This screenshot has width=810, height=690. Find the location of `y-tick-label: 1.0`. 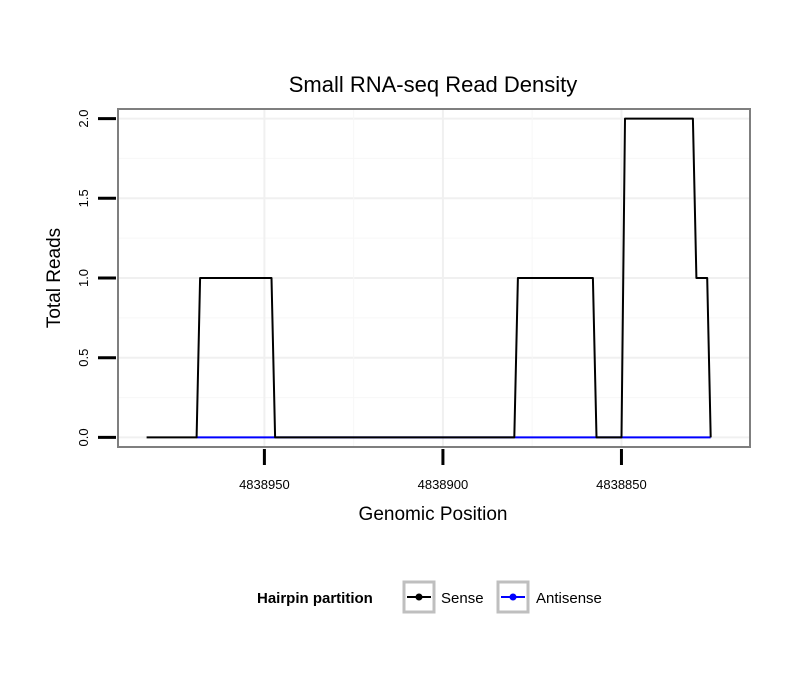

y-tick-label: 1.0 is located at coordinates (83, 278).